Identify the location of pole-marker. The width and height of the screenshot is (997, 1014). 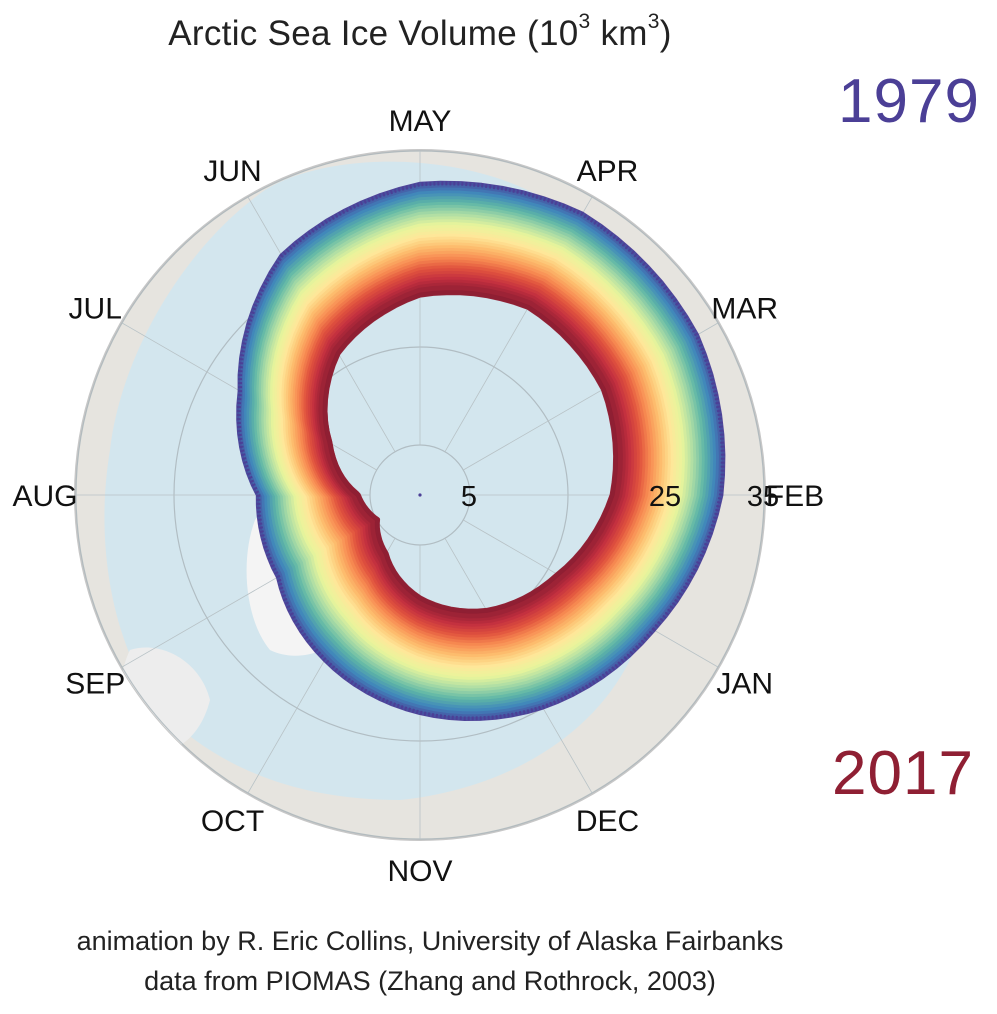
(420, 495).